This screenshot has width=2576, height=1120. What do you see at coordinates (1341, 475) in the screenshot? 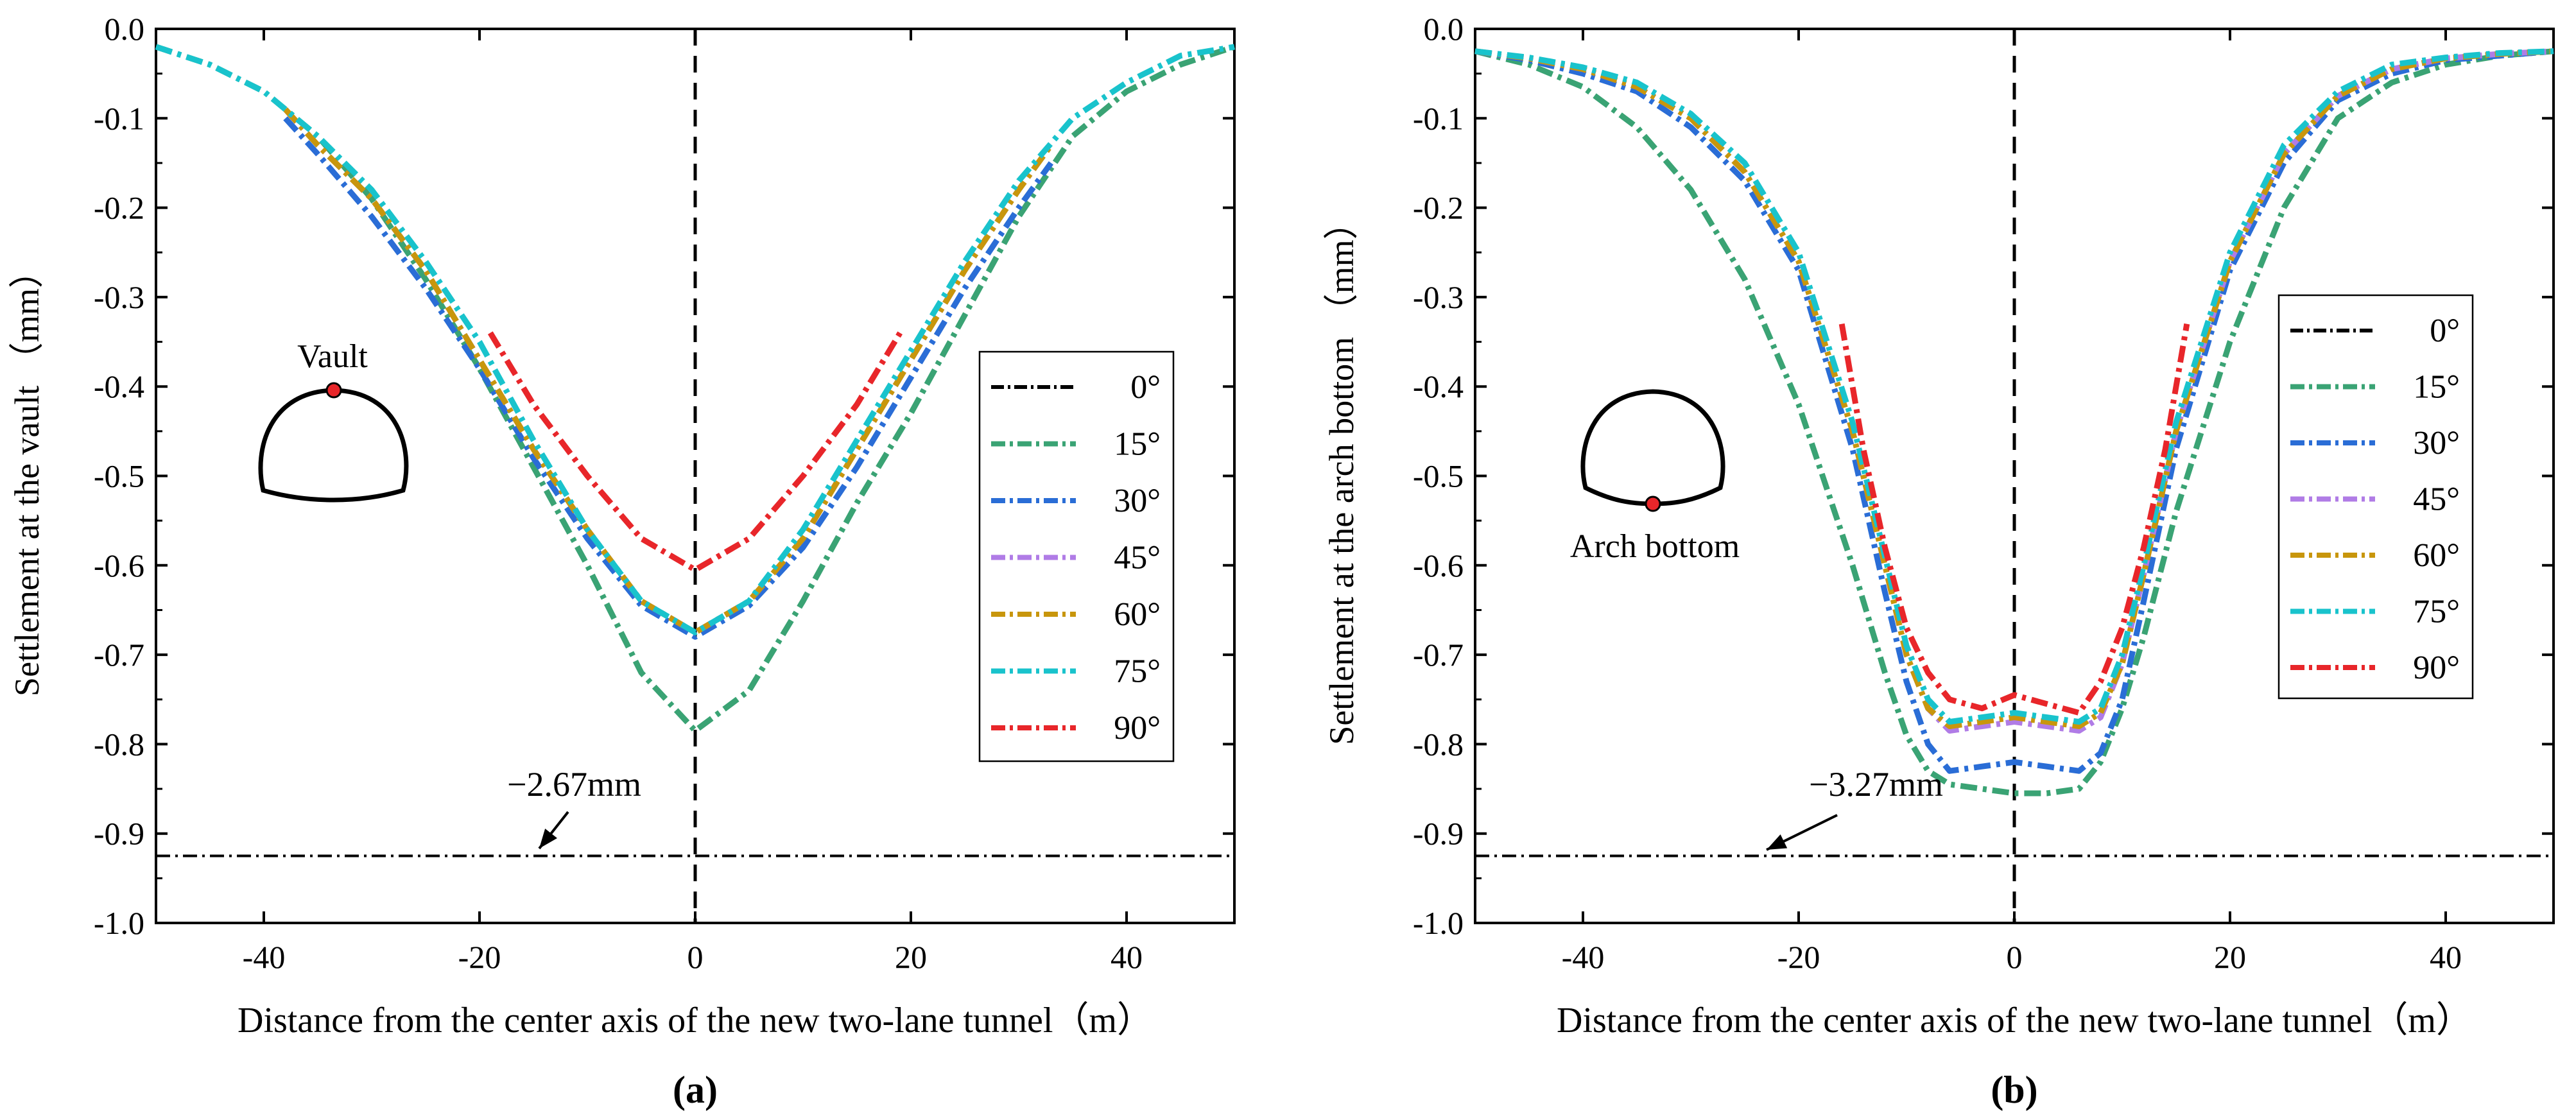
I see `y-axis-title-b: Settlement at the arch bottom （mm）` at bounding box center [1341, 475].